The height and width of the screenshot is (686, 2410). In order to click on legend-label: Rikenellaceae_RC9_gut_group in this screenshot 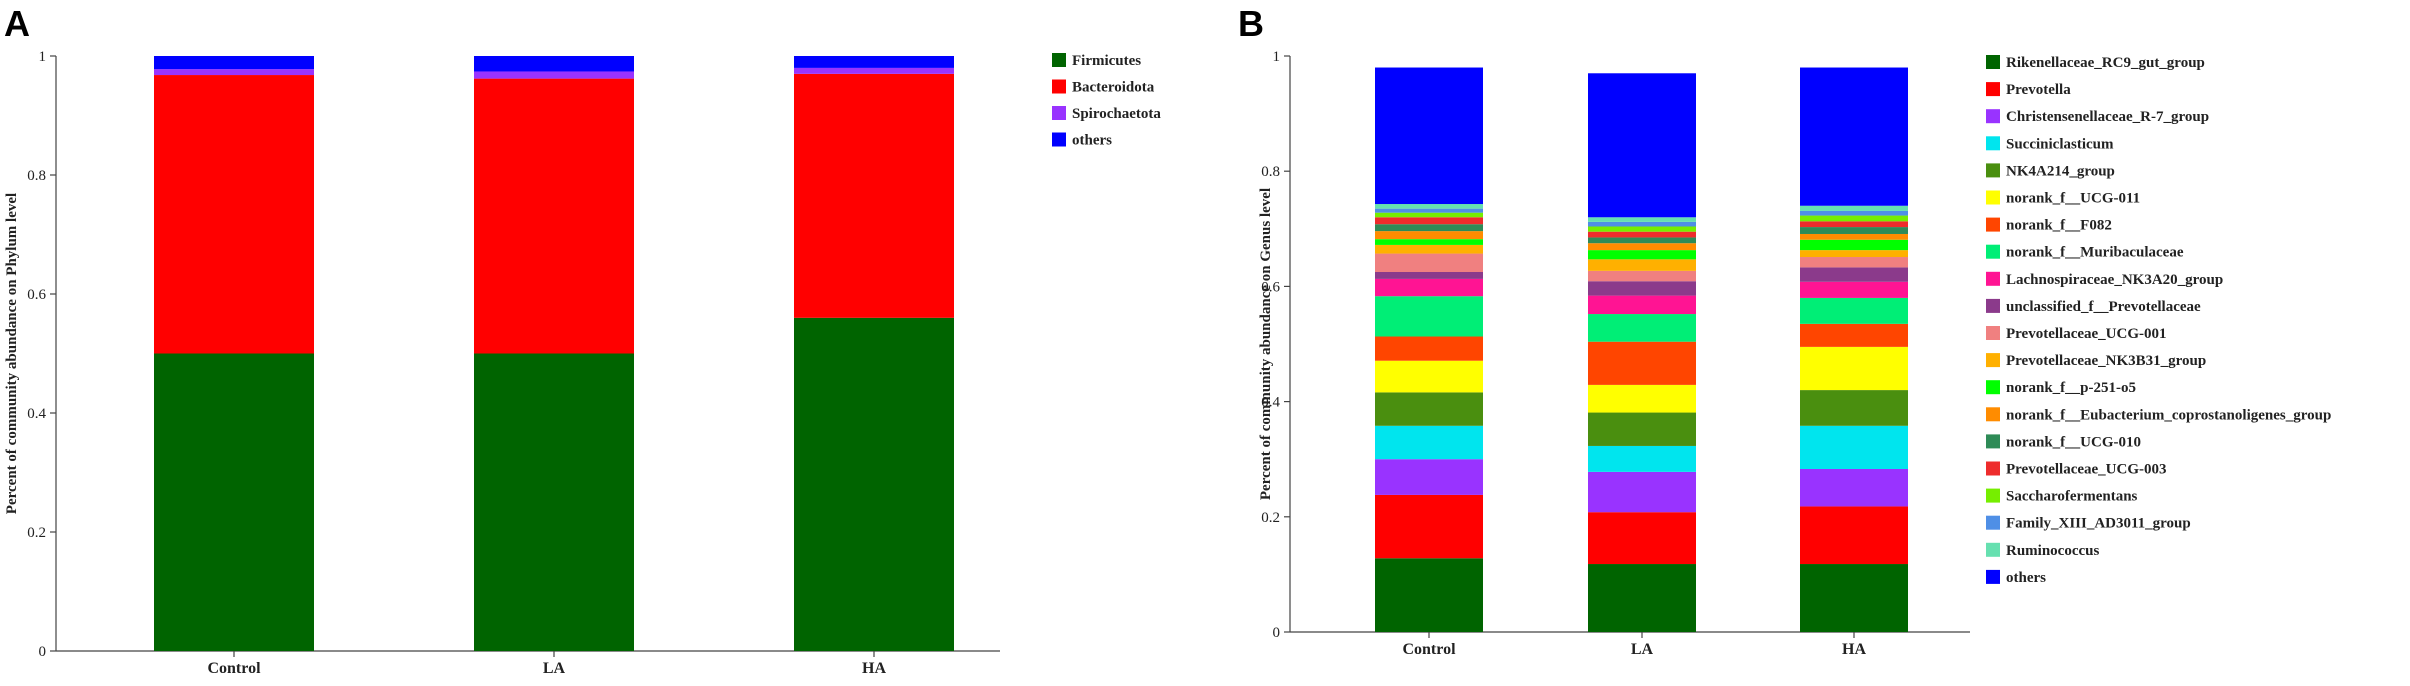, I will do `click(2105, 63)`.